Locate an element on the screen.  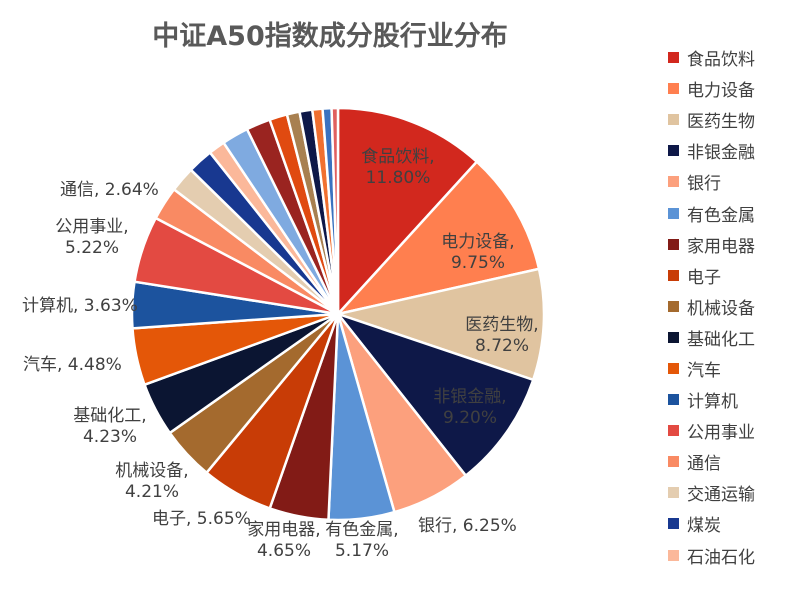
legend-label: 交通运输 is located at coordinates (721, 495).